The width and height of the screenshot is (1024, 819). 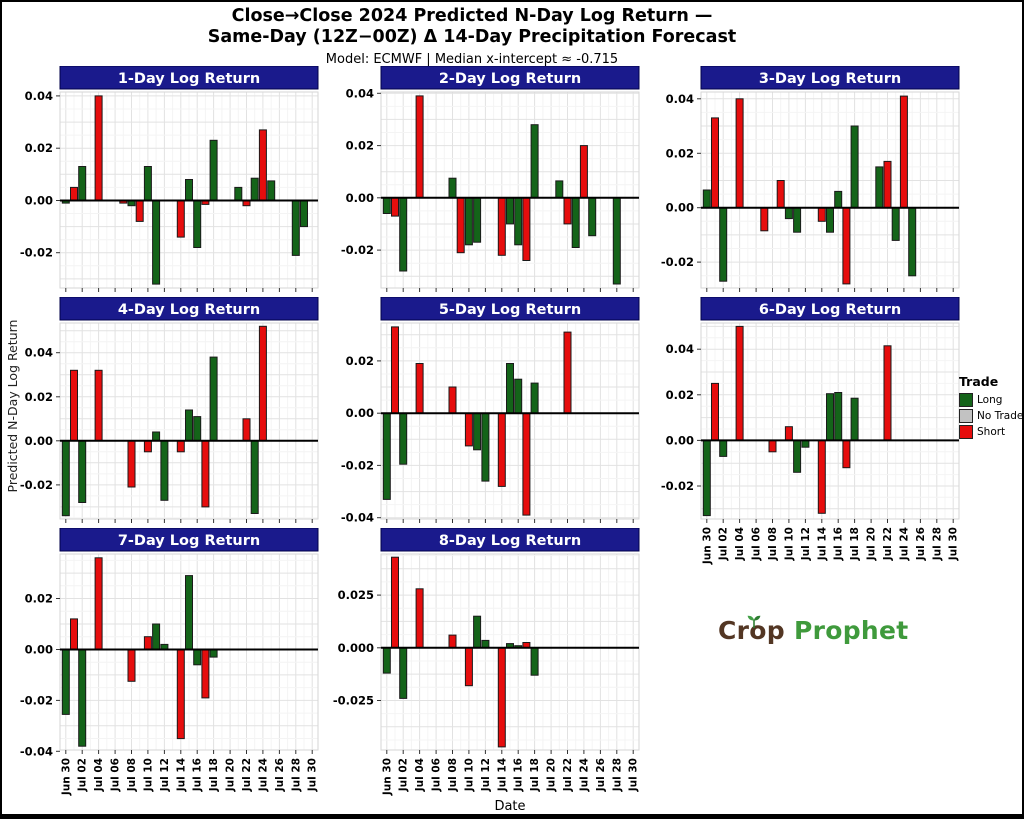 What do you see at coordinates (356, 595) in the screenshot?
I see `y-tick-label: 0.025` at bounding box center [356, 595].